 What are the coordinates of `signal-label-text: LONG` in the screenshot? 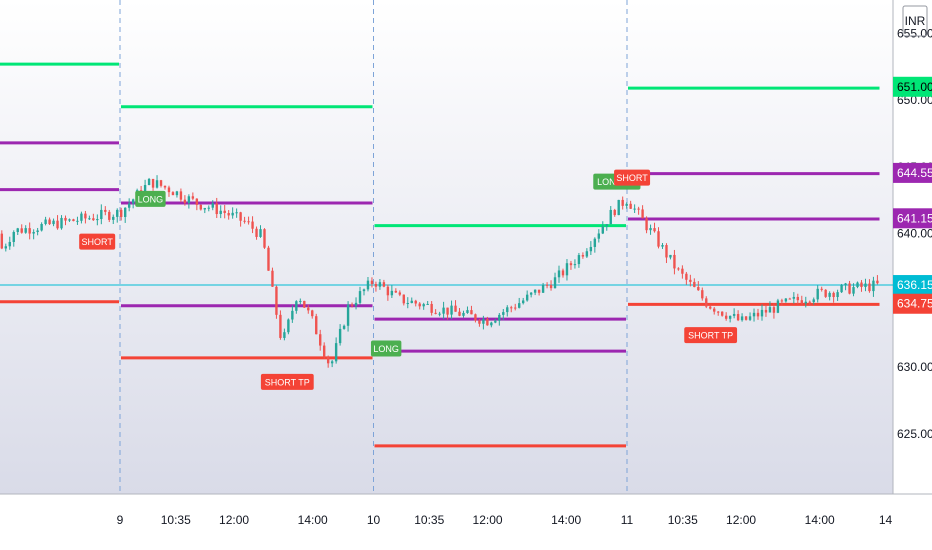 It's located at (151, 199).